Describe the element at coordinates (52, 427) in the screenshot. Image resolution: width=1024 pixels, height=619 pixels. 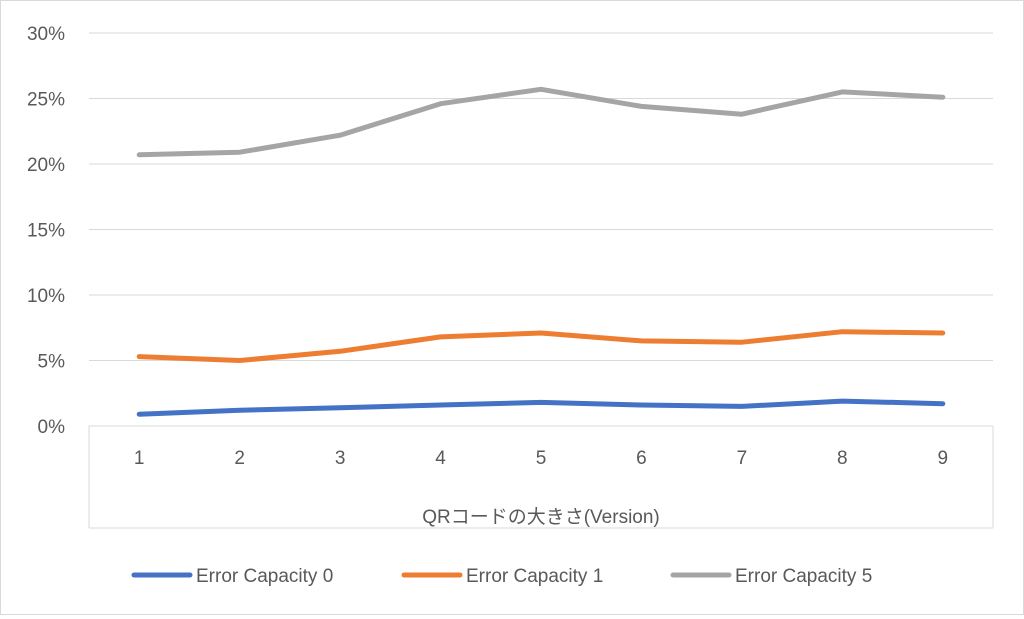
I see `y-tick-label: 0%` at that location.